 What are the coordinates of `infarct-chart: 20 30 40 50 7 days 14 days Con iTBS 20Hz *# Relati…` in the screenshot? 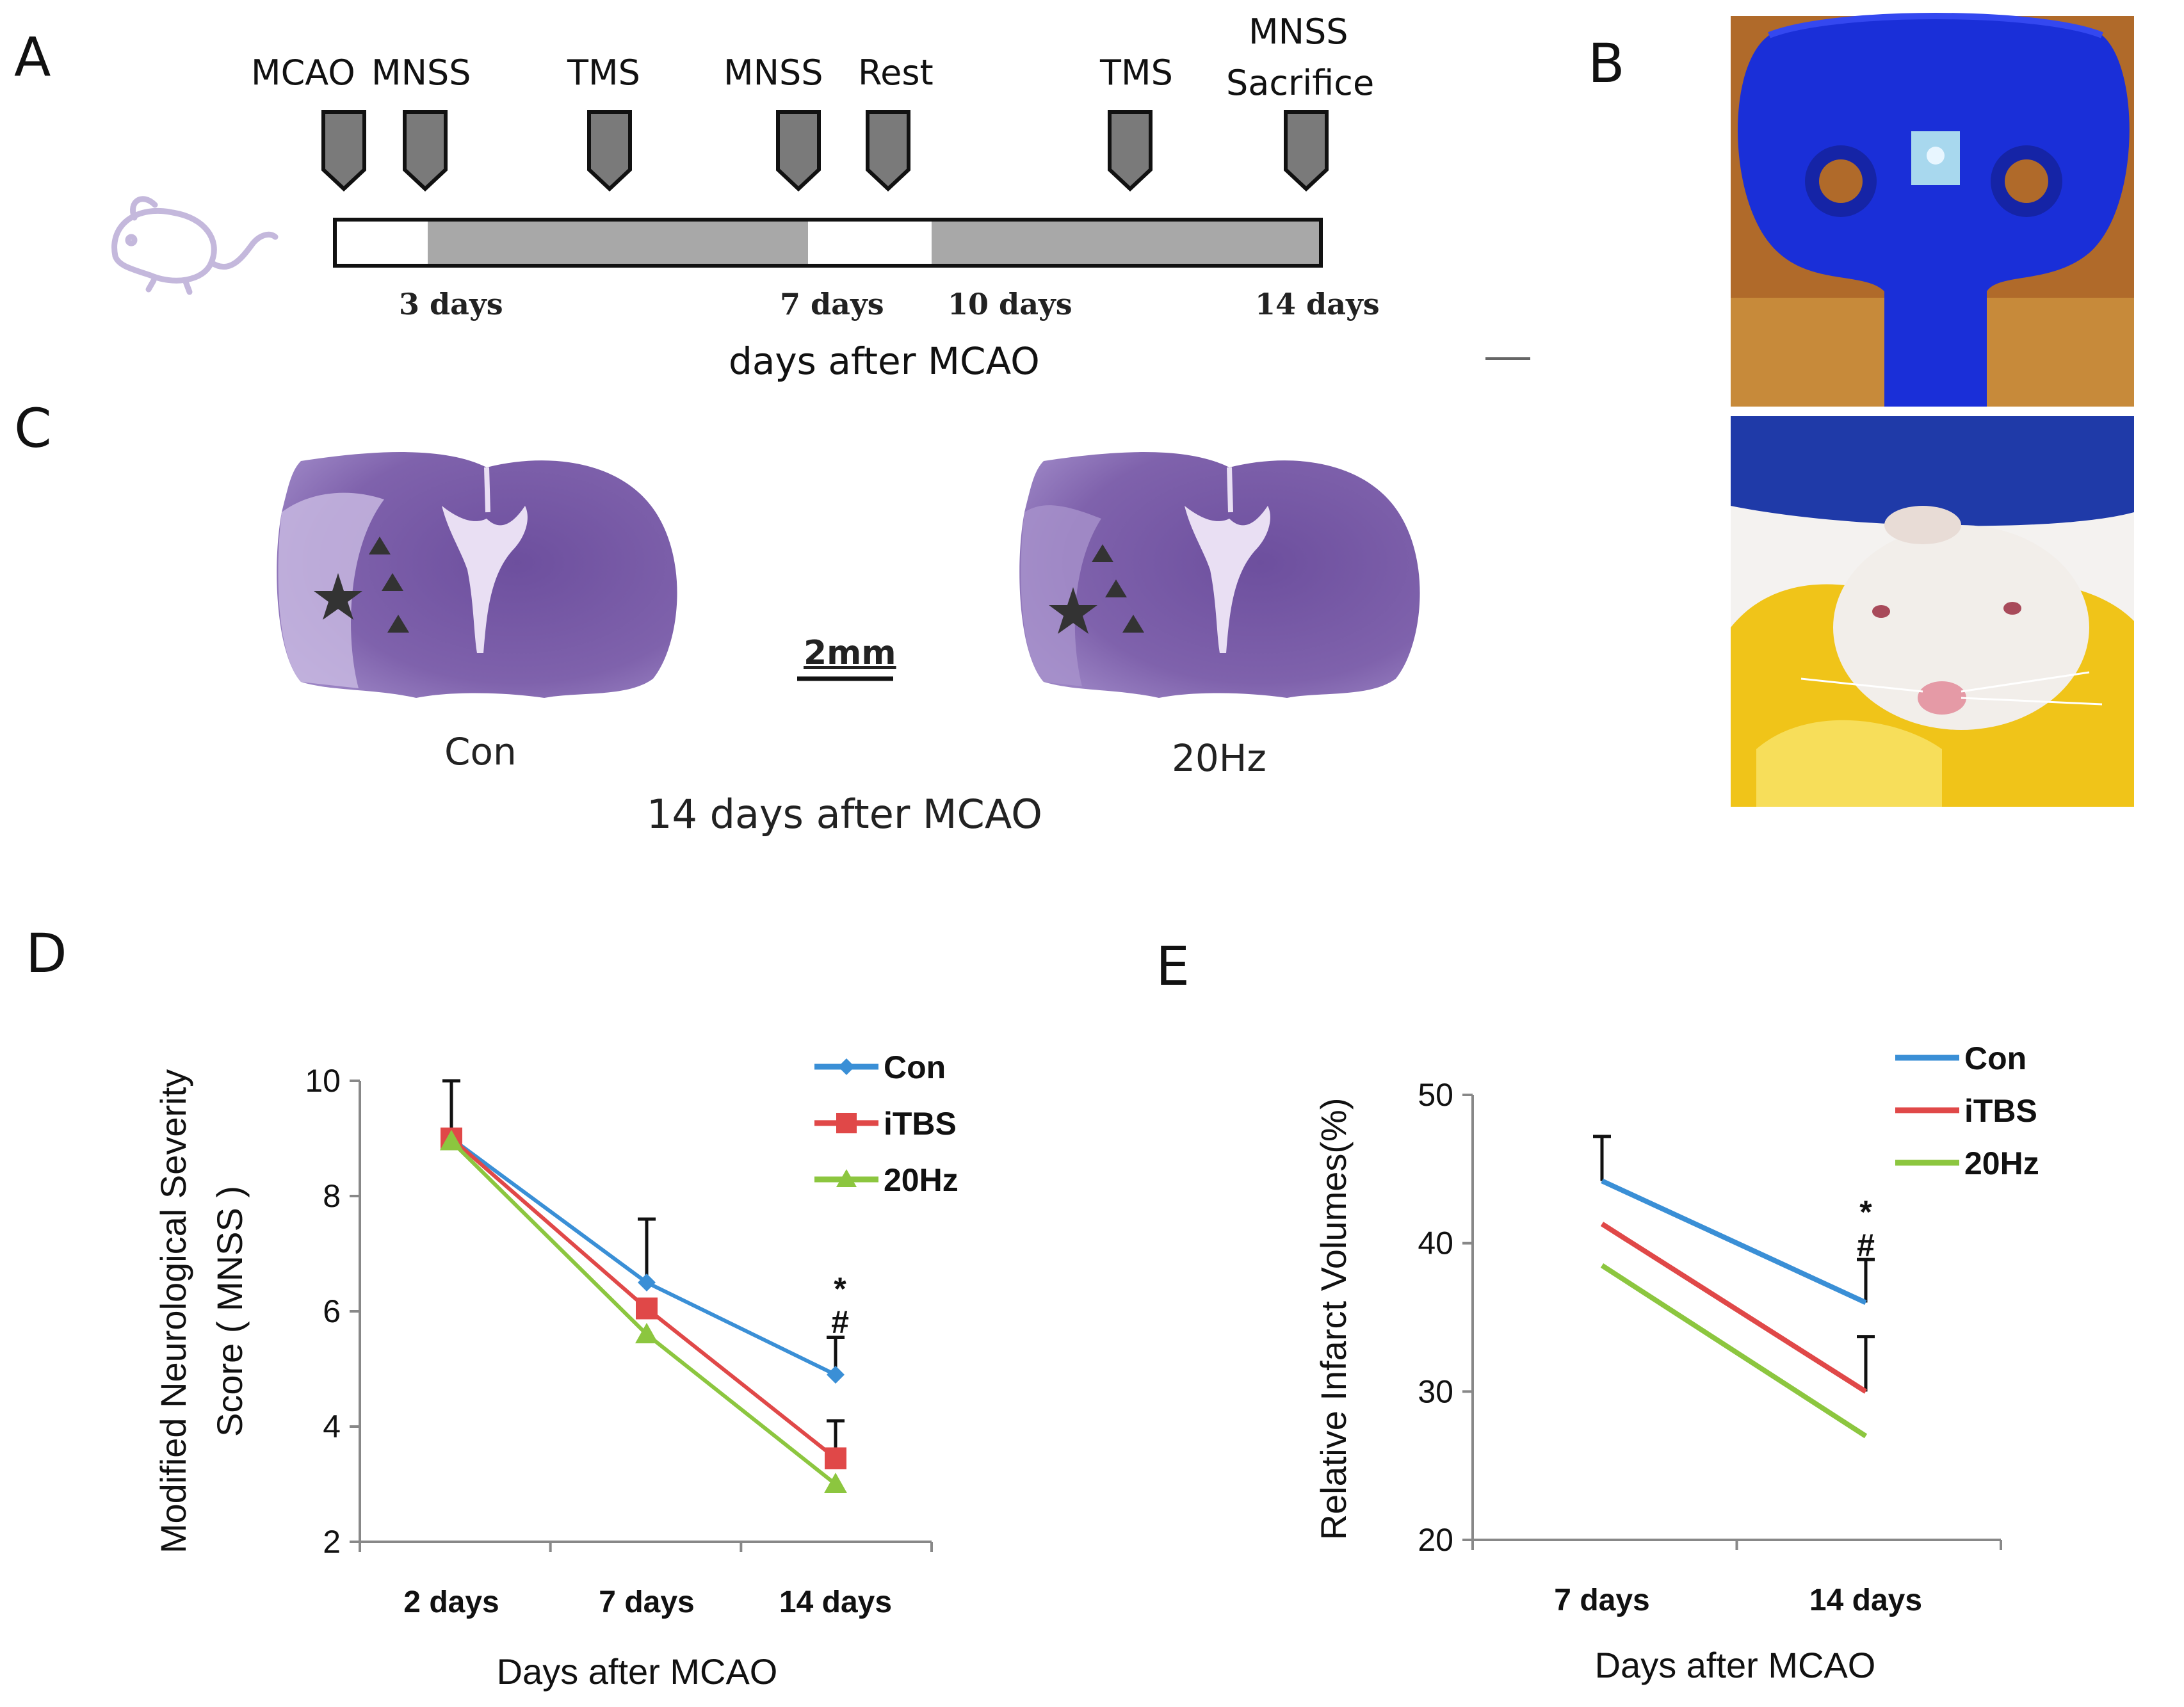 It's located at (1676, 1362).